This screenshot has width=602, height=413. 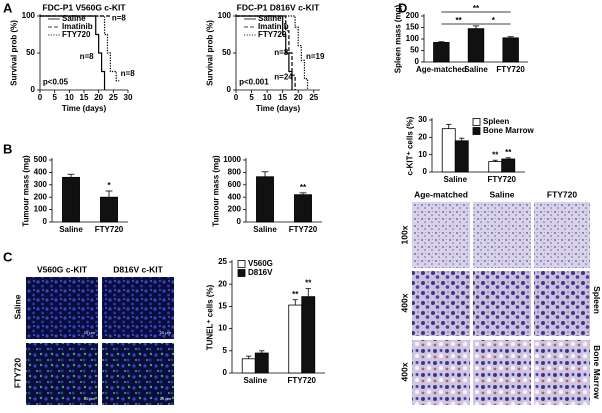 What do you see at coordinates (413, 15) in the screenshot?
I see `y-tick-label: 200` at bounding box center [413, 15].